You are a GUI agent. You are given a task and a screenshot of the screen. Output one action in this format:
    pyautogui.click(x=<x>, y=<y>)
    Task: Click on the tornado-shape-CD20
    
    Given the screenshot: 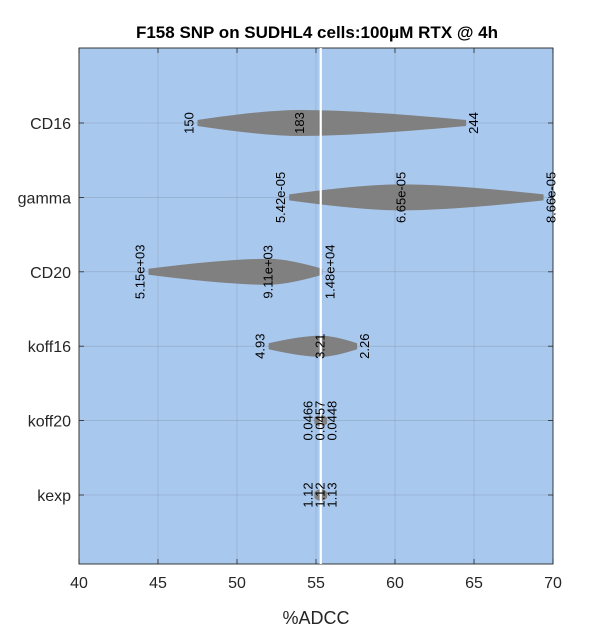 What is the action you would take?
    pyautogui.click(x=235, y=271)
    